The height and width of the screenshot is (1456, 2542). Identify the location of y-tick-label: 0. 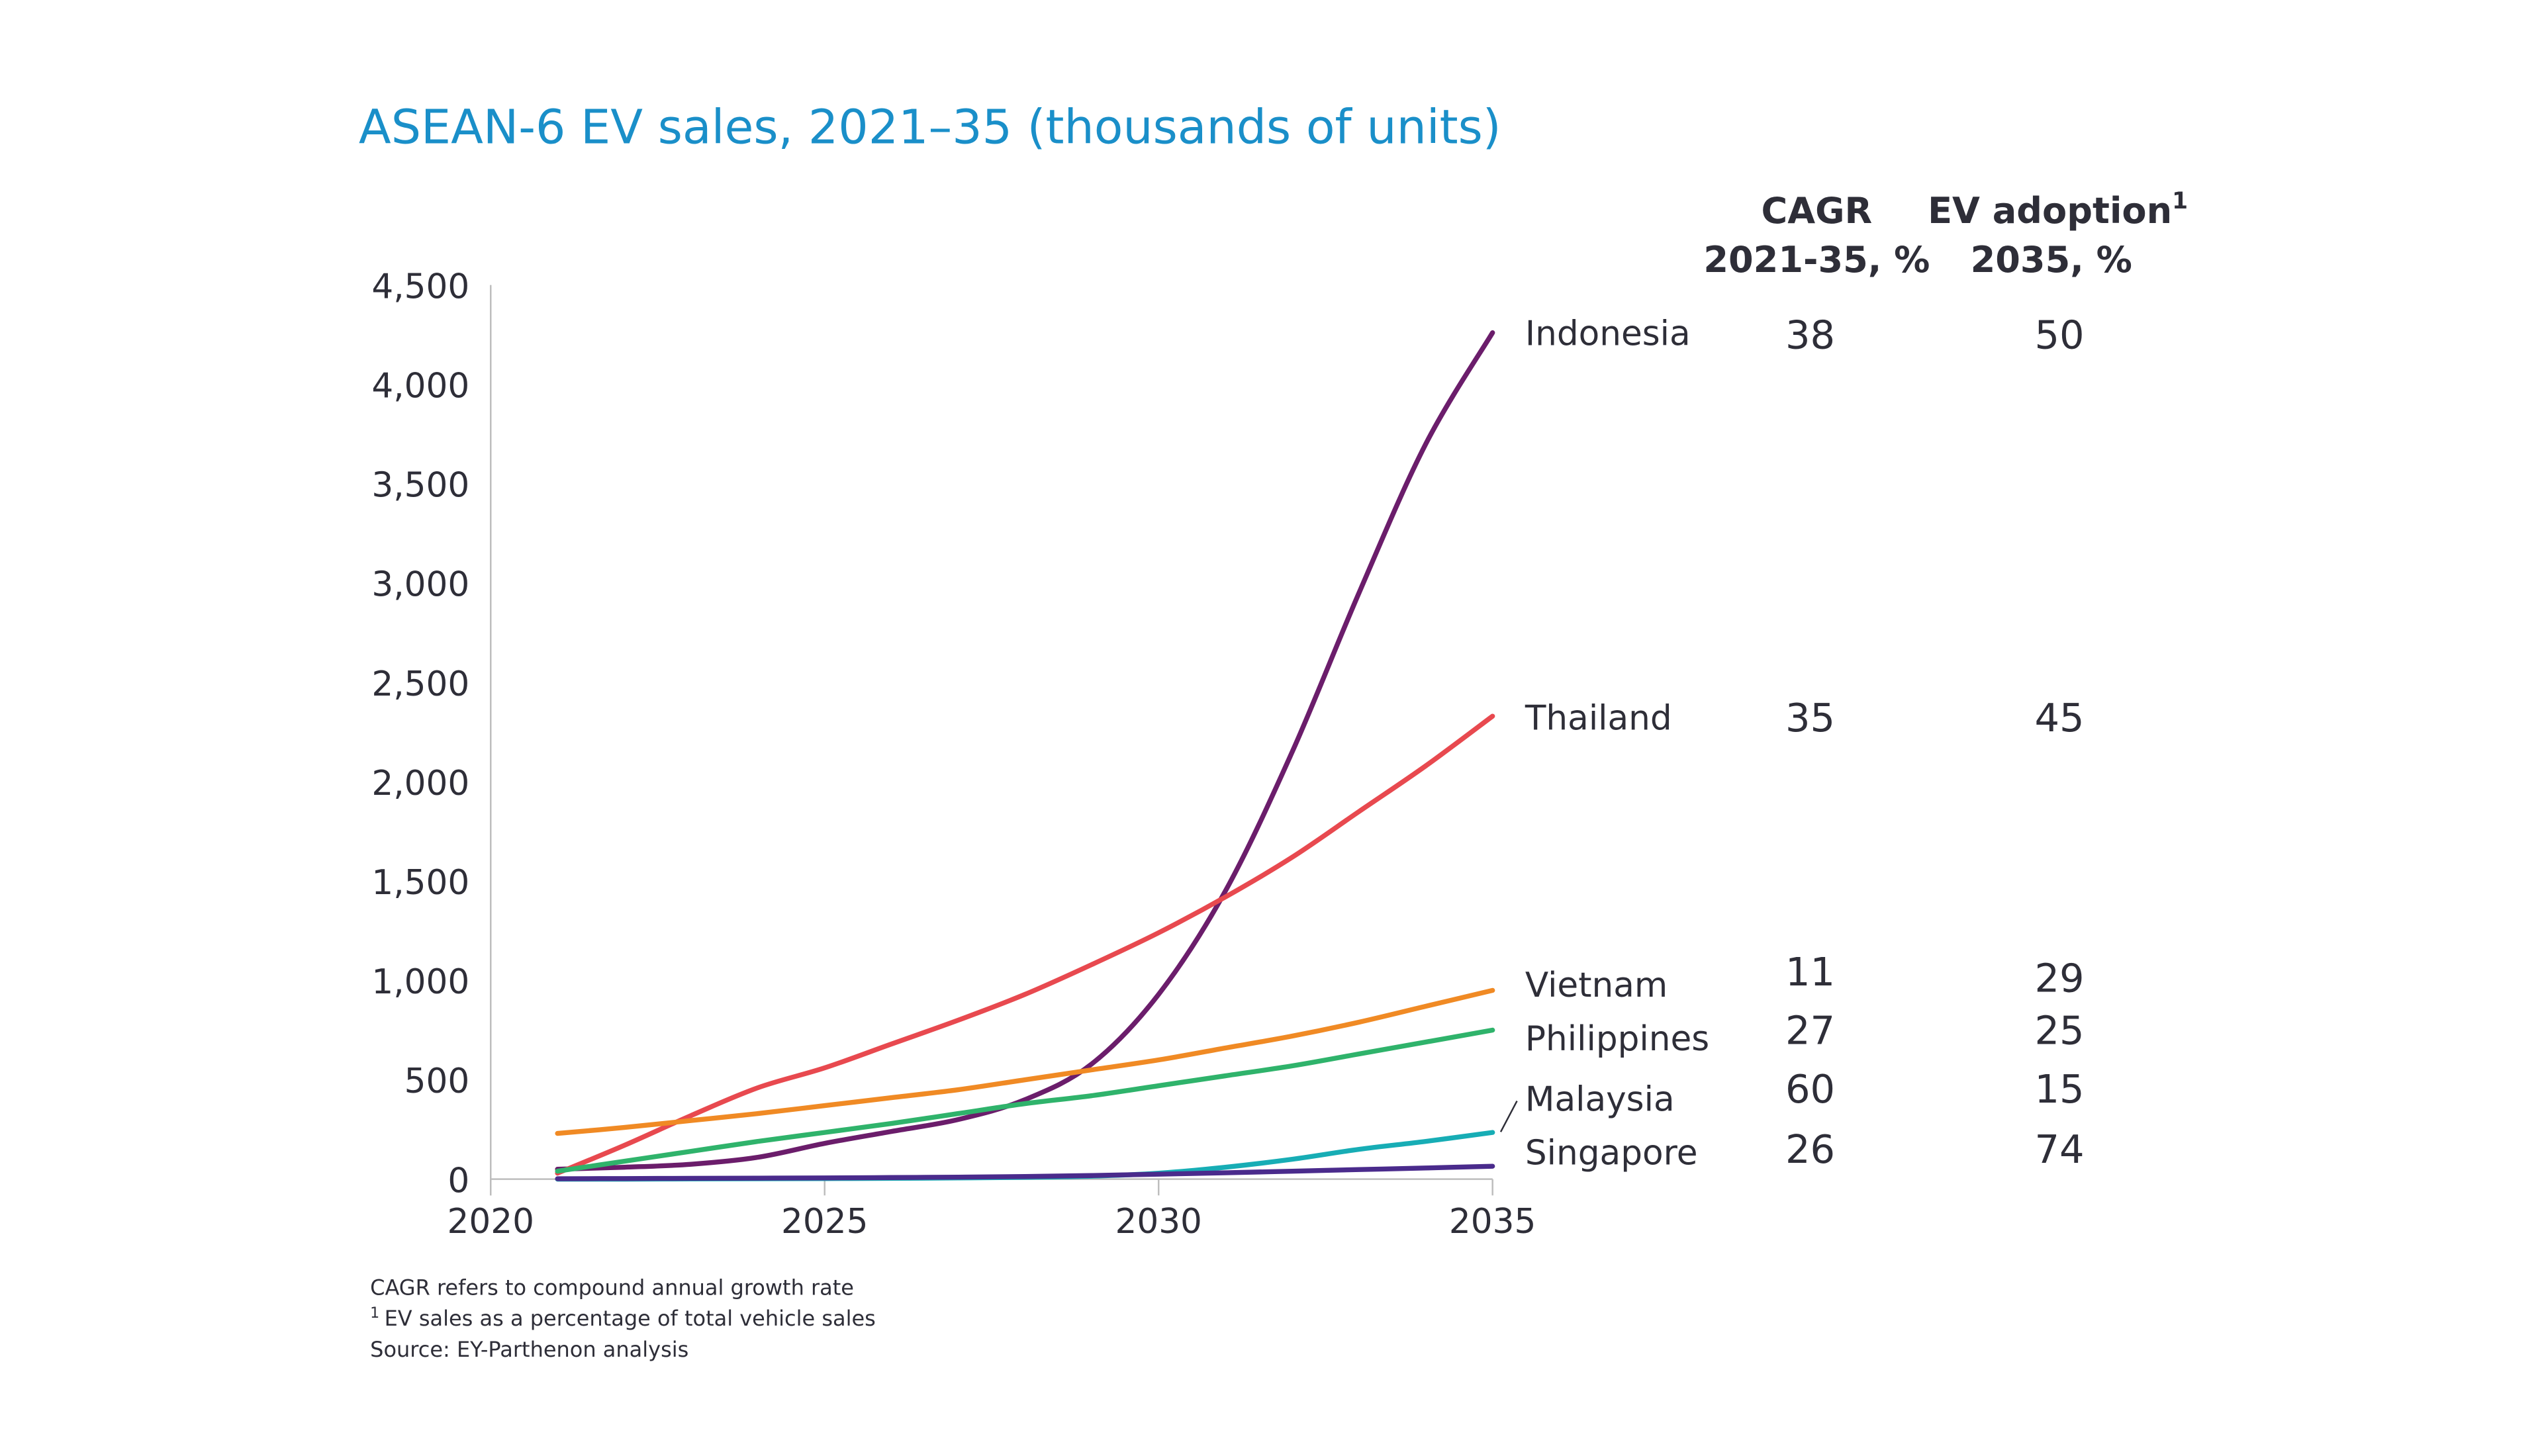
(458, 1181).